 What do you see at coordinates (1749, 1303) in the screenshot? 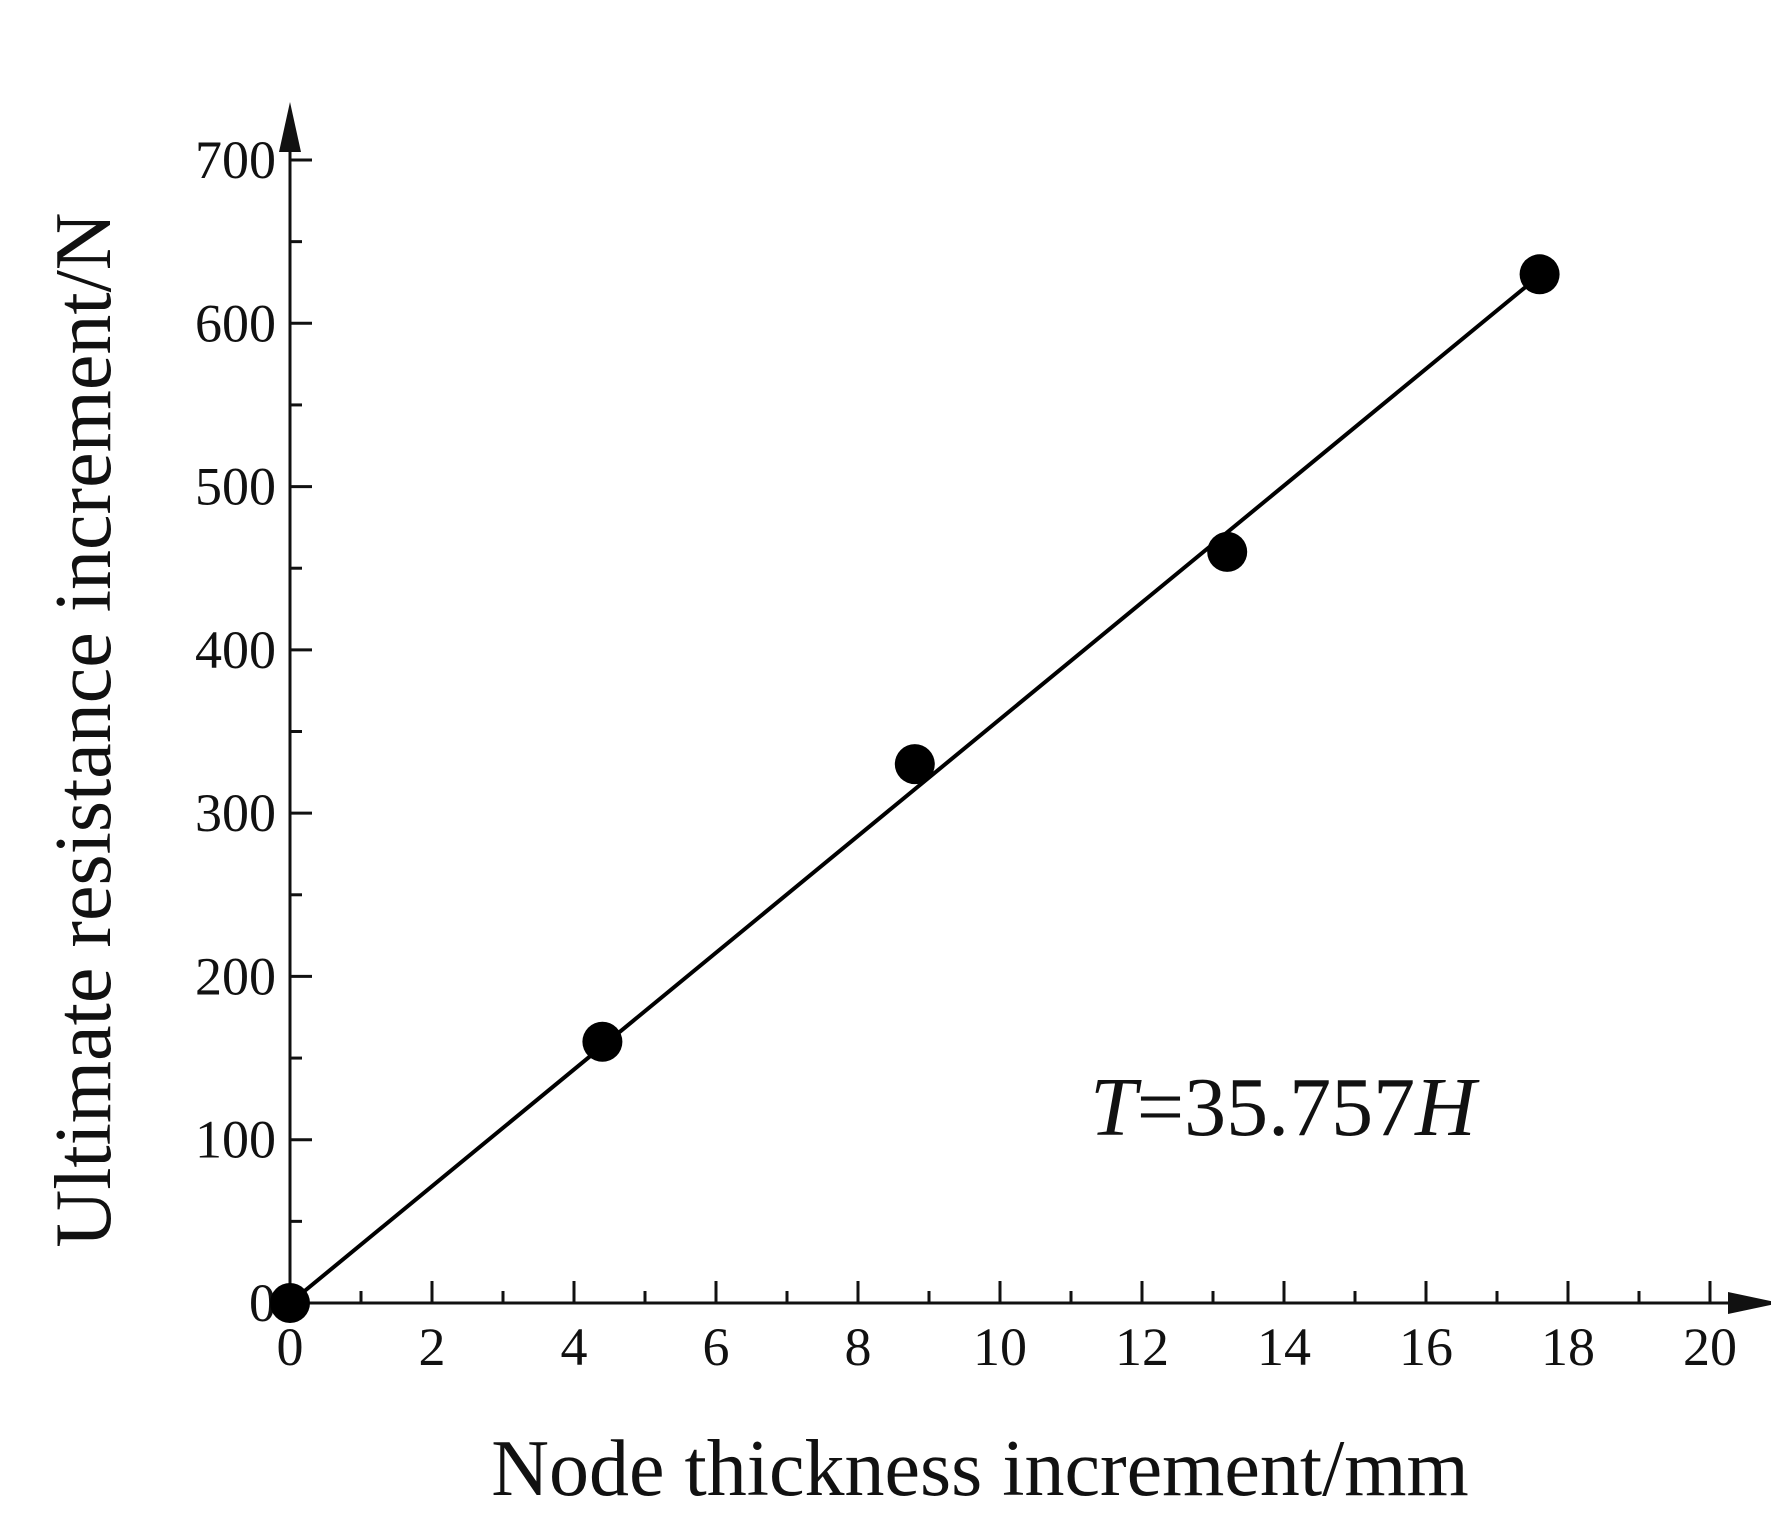
I see `x-axis-arrow` at bounding box center [1749, 1303].